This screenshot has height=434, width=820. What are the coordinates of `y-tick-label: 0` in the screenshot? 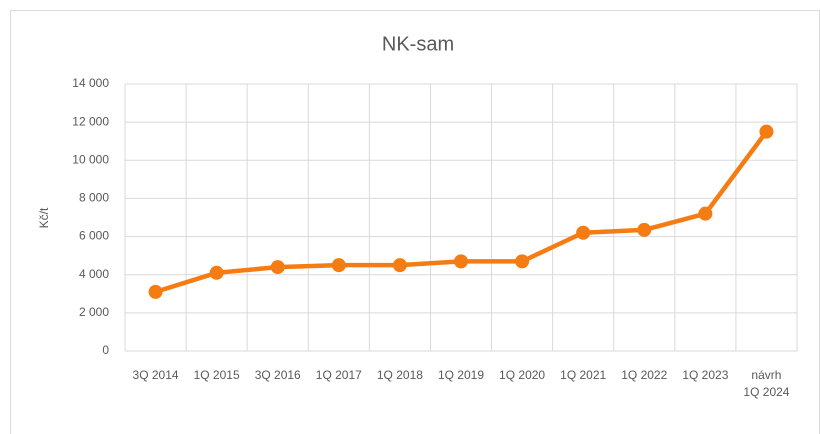 It's located at (105, 350).